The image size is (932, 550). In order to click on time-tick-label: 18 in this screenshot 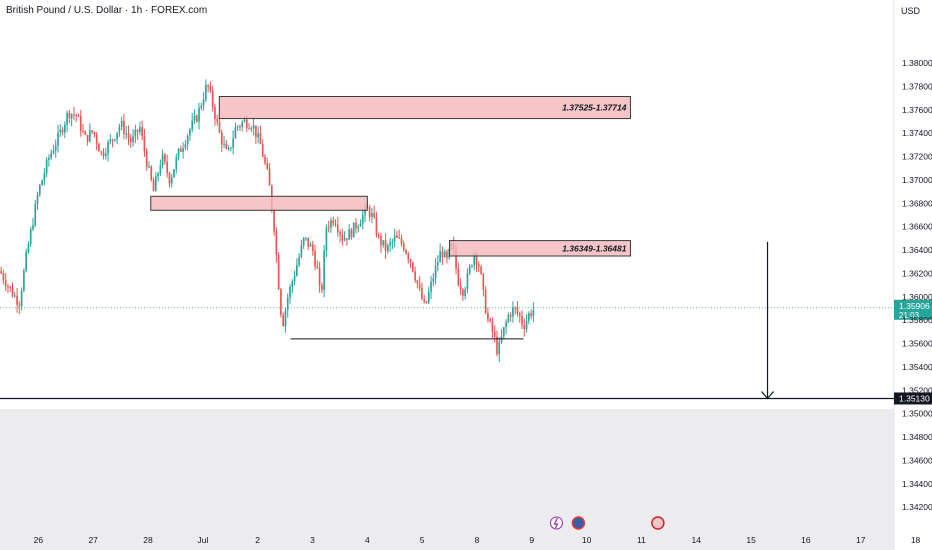, I will do `click(916, 540)`.